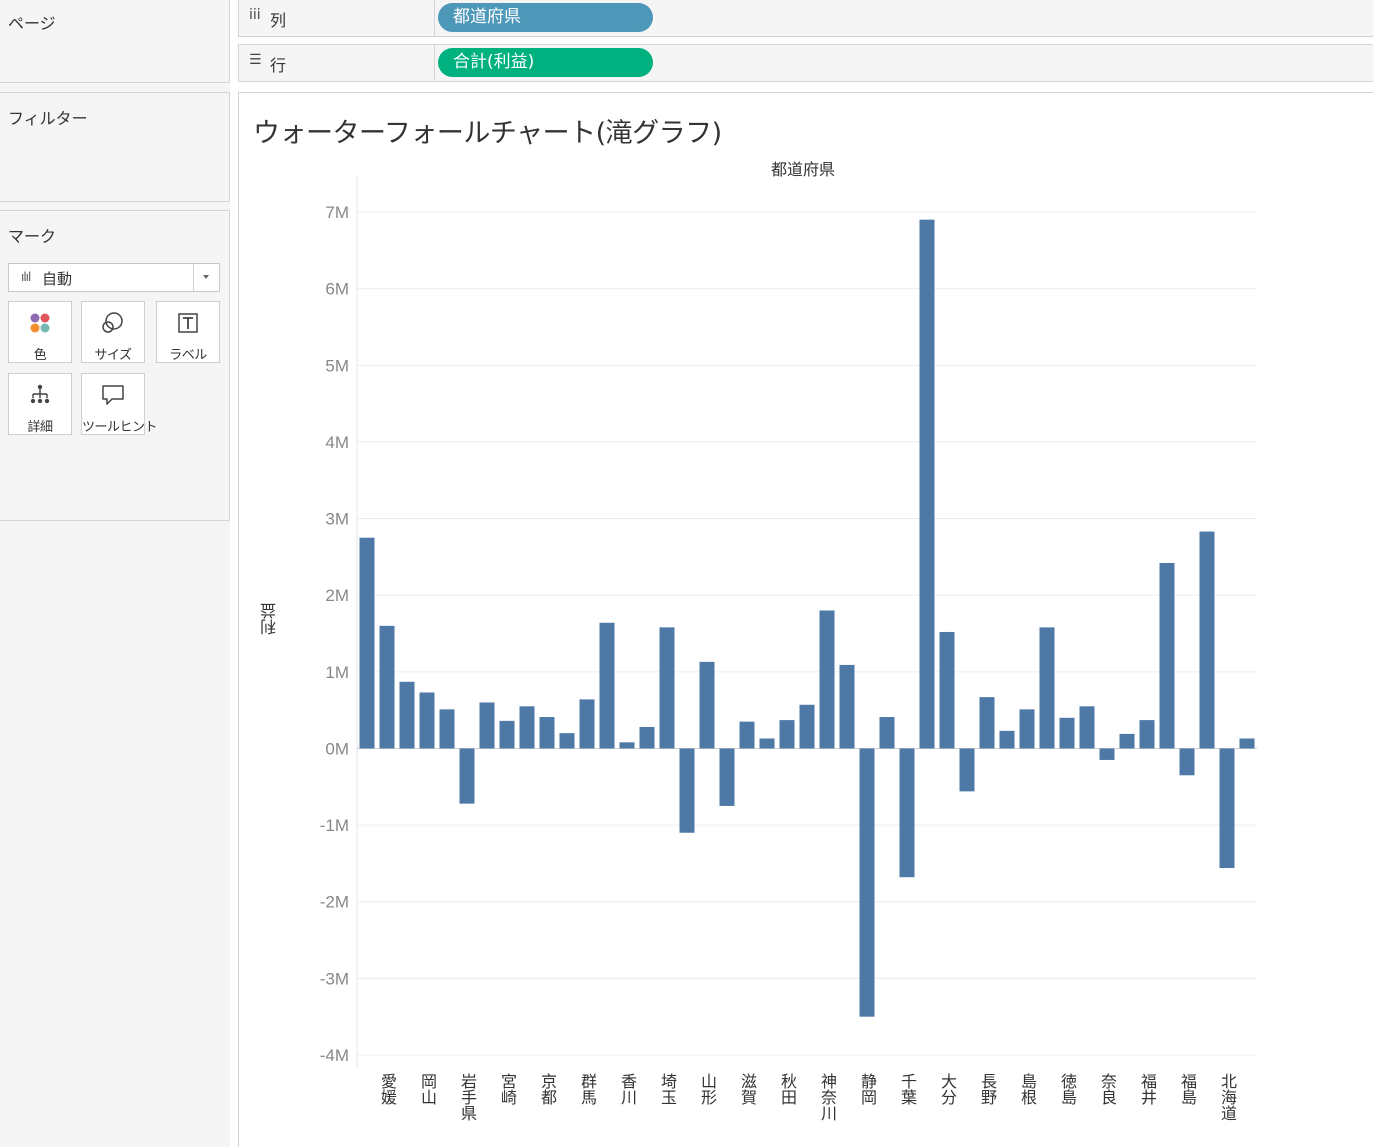 Image resolution: width=1373 pixels, height=1147 pixels. What do you see at coordinates (188, 323) in the screenshot?
I see `text-label-icon` at bounding box center [188, 323].